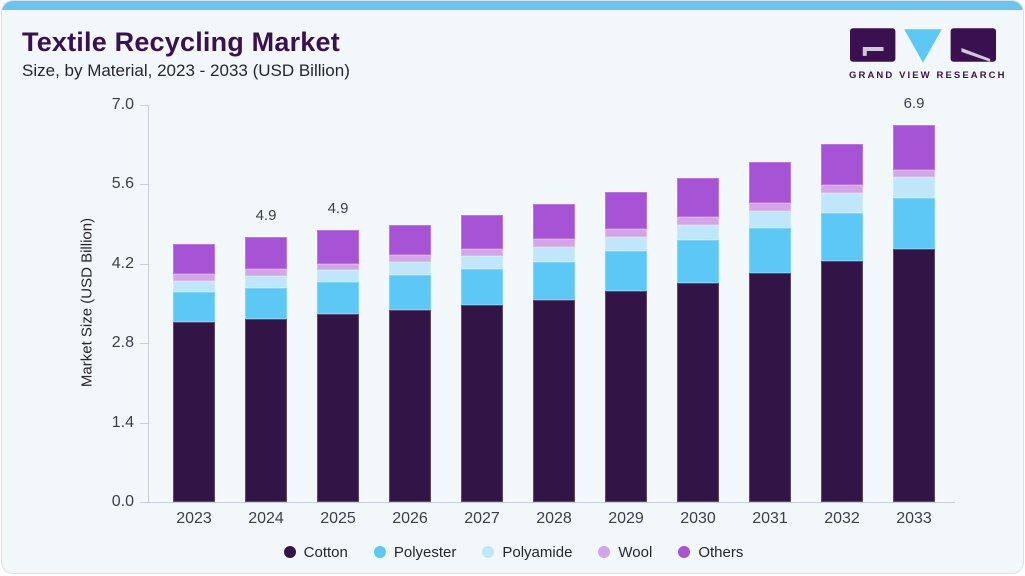 The width and height of the screenshot is (1025, 576). What do you see at coordinates (604, 552) in the screenshot?
I see `legend-dot-wool` at bounding box center [604, 552].